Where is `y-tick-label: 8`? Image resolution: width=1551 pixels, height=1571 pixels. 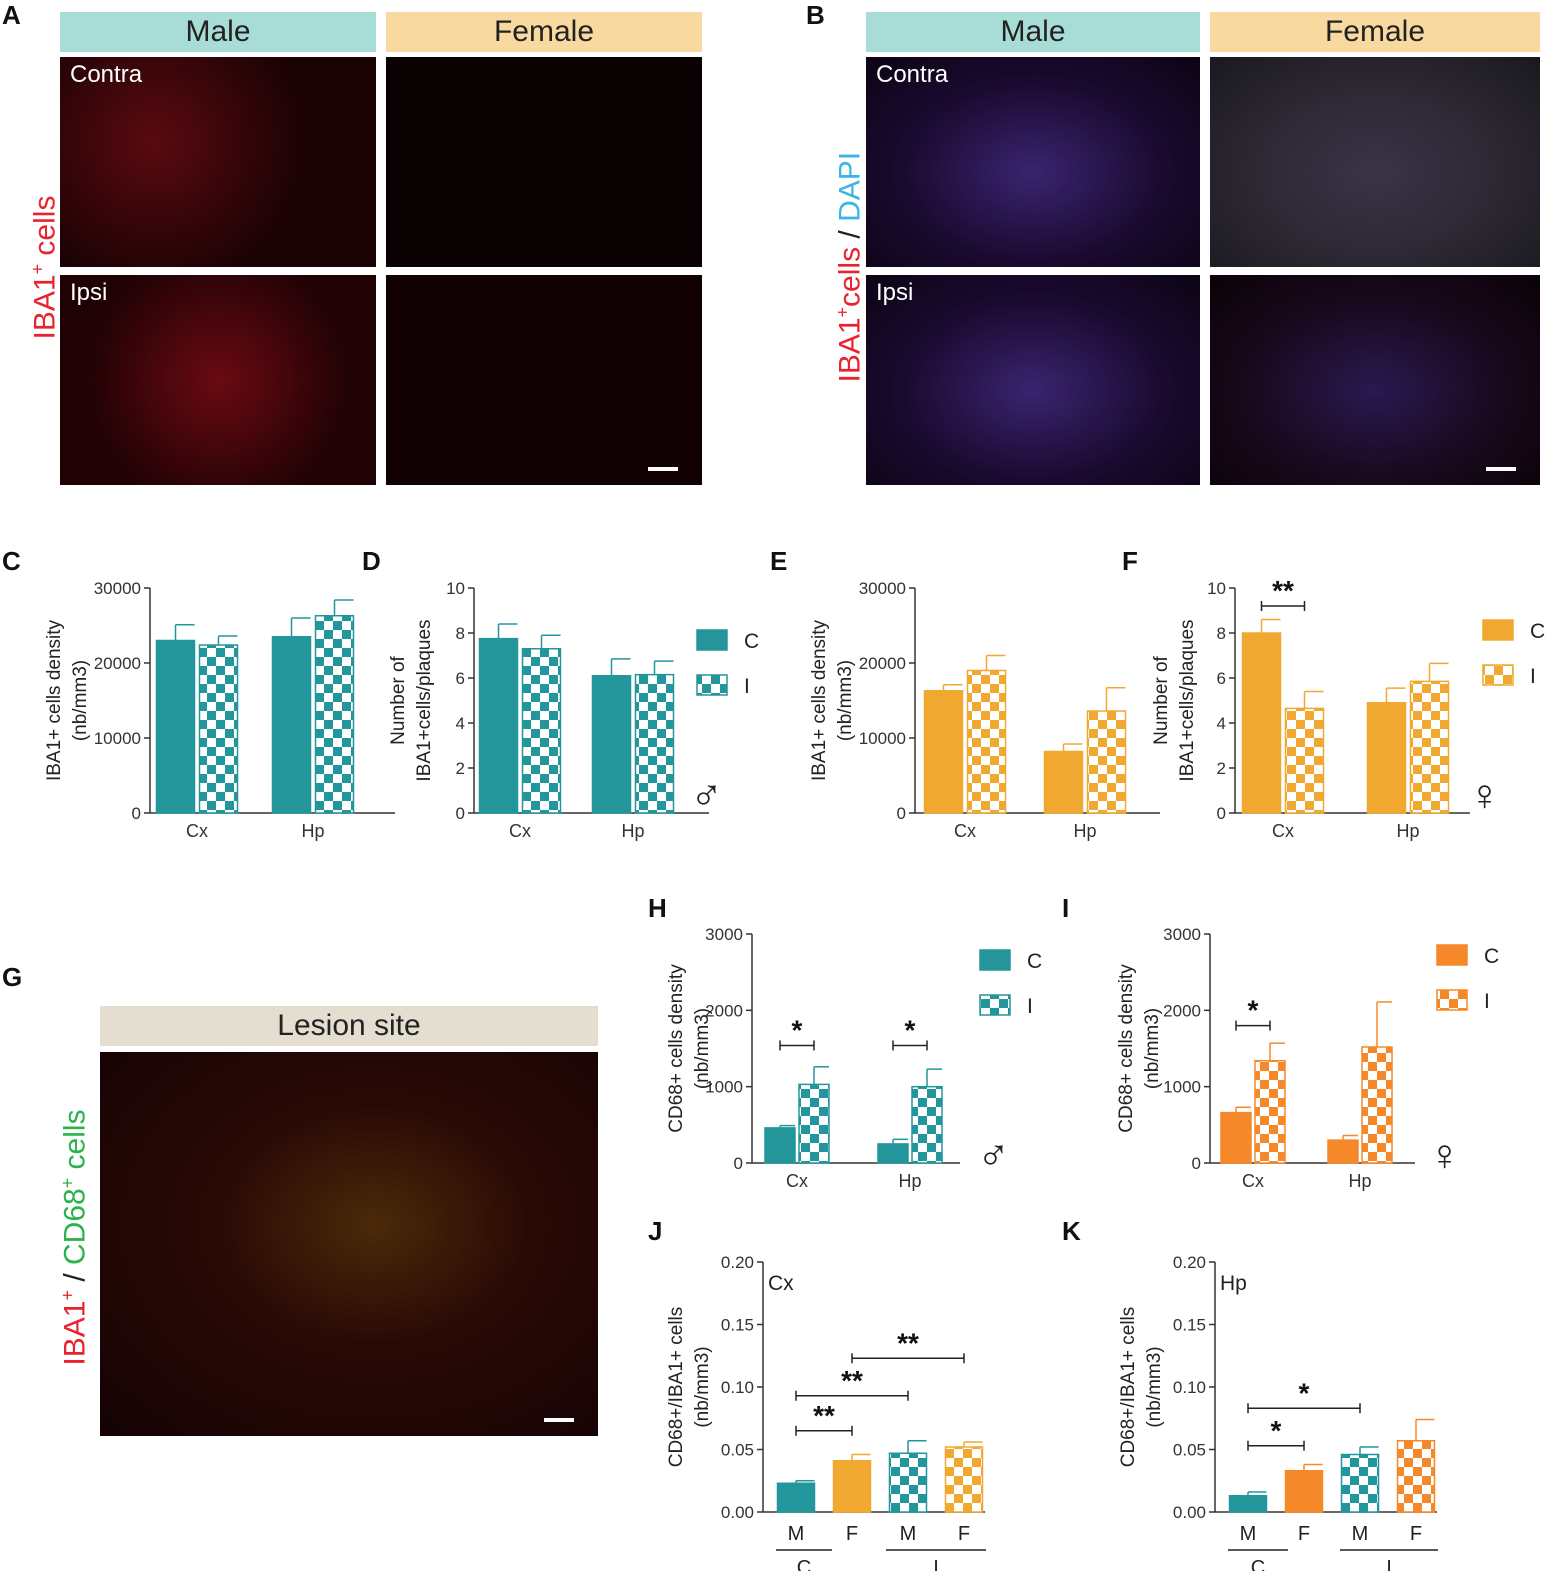 y-tick-label: 8 is located at coordinates (460, 633).